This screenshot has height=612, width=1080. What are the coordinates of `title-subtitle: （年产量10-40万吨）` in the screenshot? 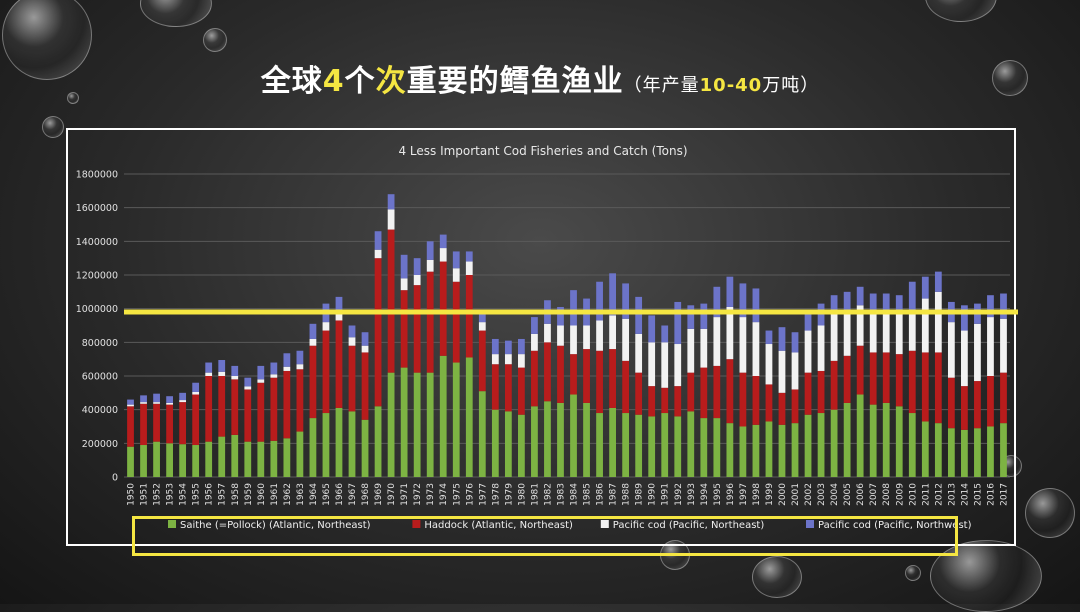 It's located at (722, 85).